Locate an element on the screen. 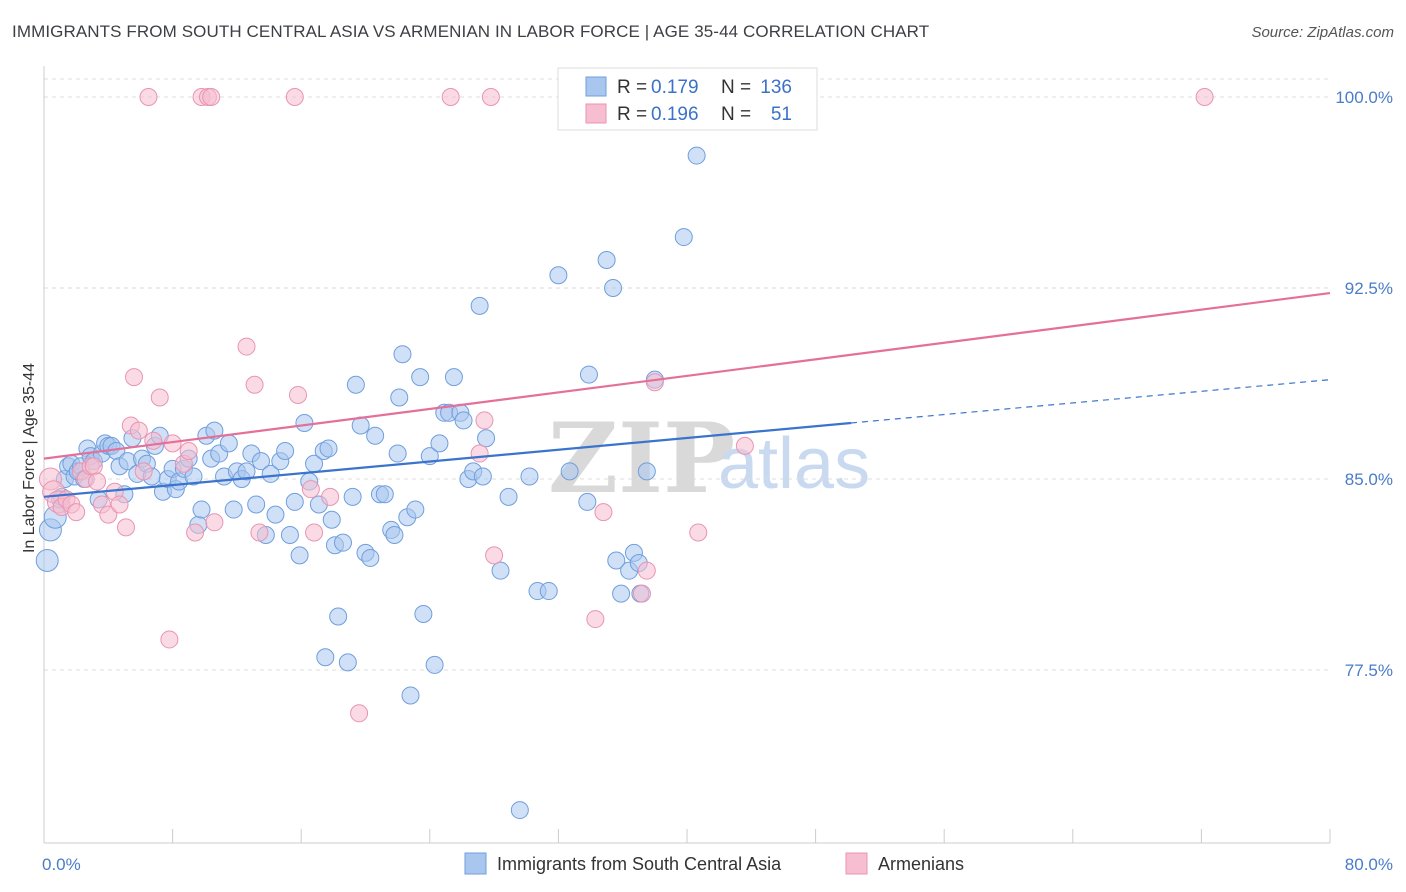 This screenshot has height=892, width=1406. trend-line-immigrants-extension is located at coordinates (1090, 401).